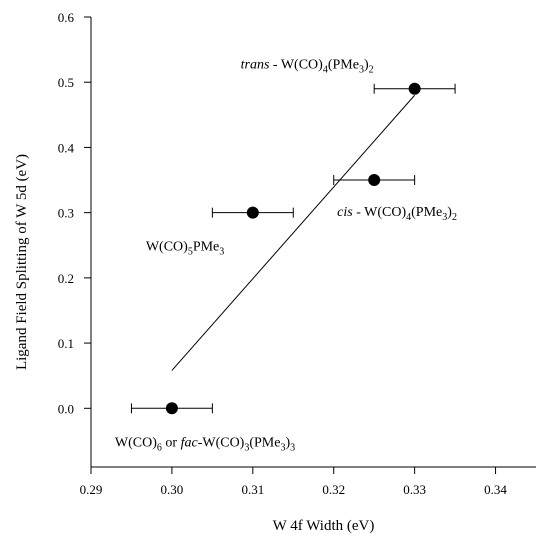  What do you see at coordinates (324, 526) in the screenshot?
I see `x-axis-title: W 4f Width (eV)` at bounding box center [324, 526].